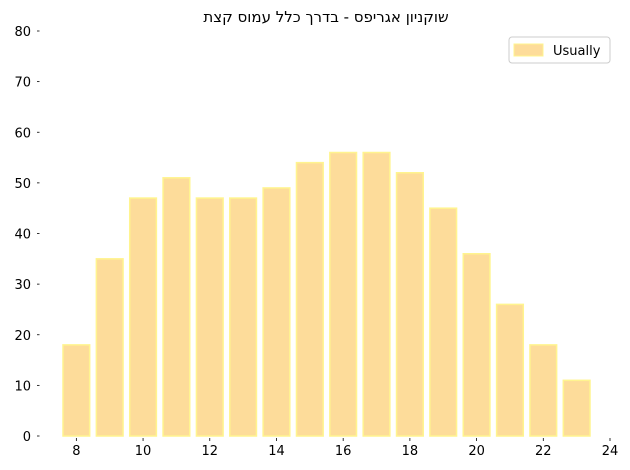 The height and width of the screenshot is (470, 630). Describe the element at coordinates (22, 184) in the screenshot. I see `y-tick-label: 50` at that location.